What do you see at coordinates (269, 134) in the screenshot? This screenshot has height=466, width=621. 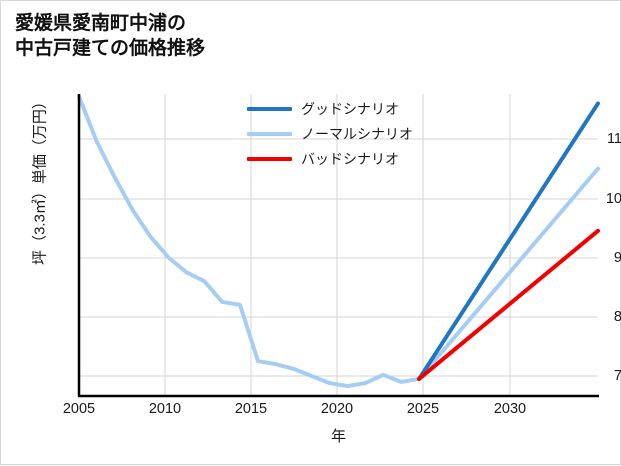 I see `legend-swatch-normal-scenario` at bounding box center [269, 134].